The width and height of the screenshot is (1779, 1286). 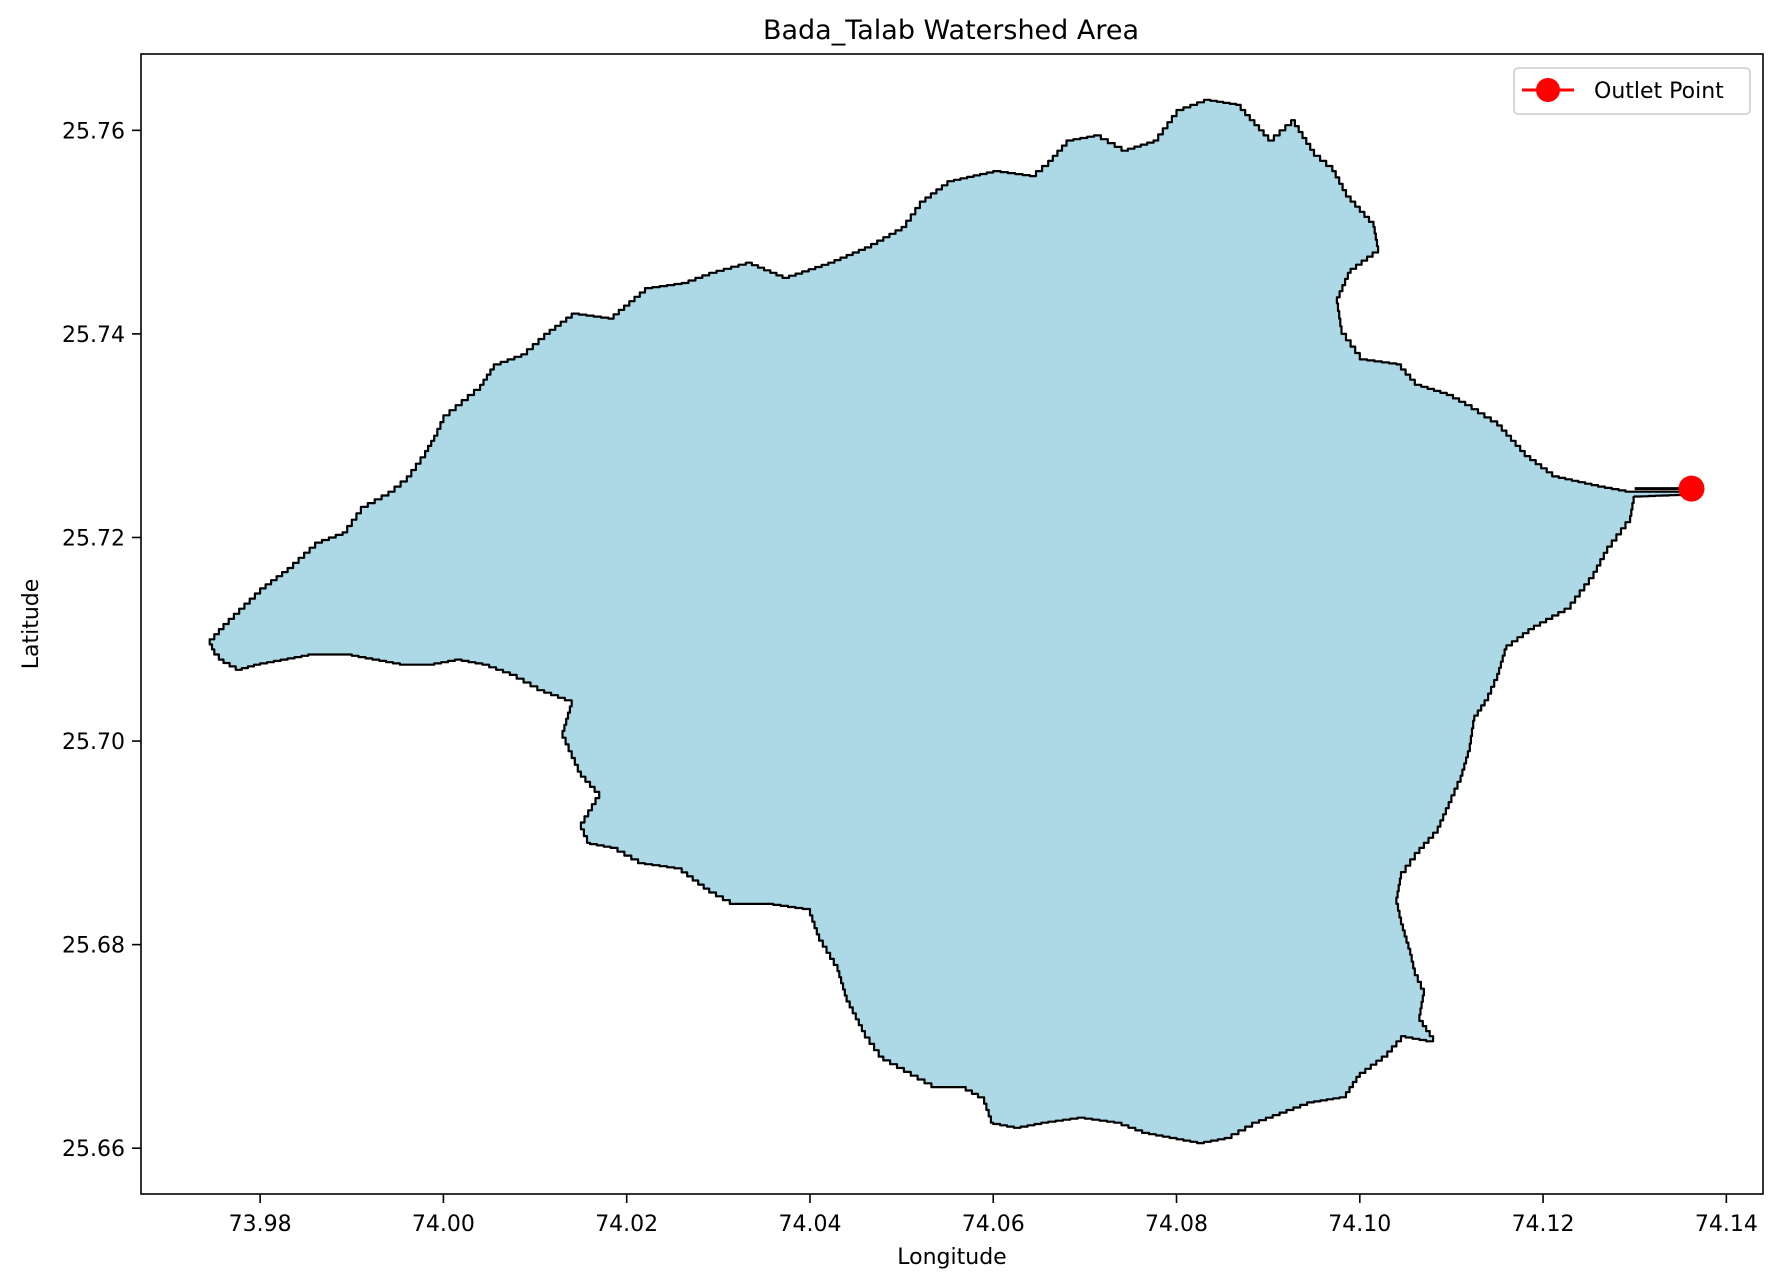 What do you see at coordinates (1359, 1224) in the screenshot?
I see `x-tick-label: 74.10` at bounding box center [1359, 1224].